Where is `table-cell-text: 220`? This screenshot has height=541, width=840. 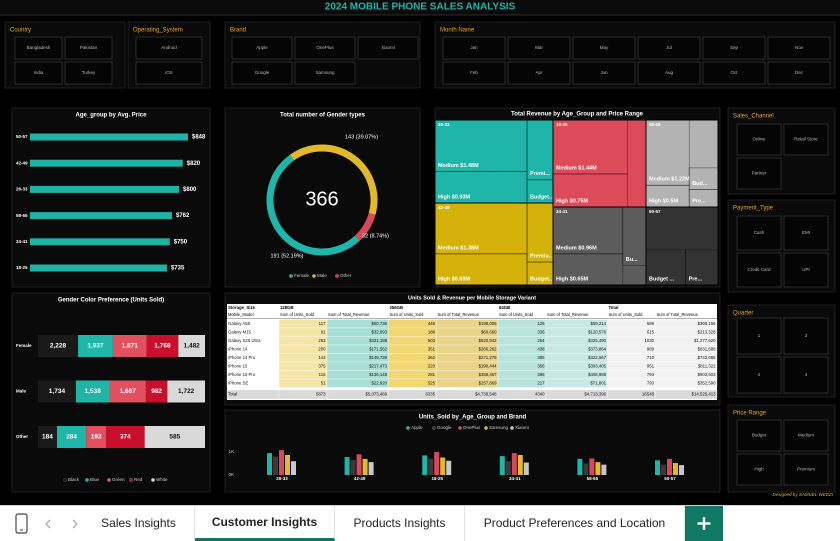 table-cell-text: 220 is located at coordinates (432, 365).